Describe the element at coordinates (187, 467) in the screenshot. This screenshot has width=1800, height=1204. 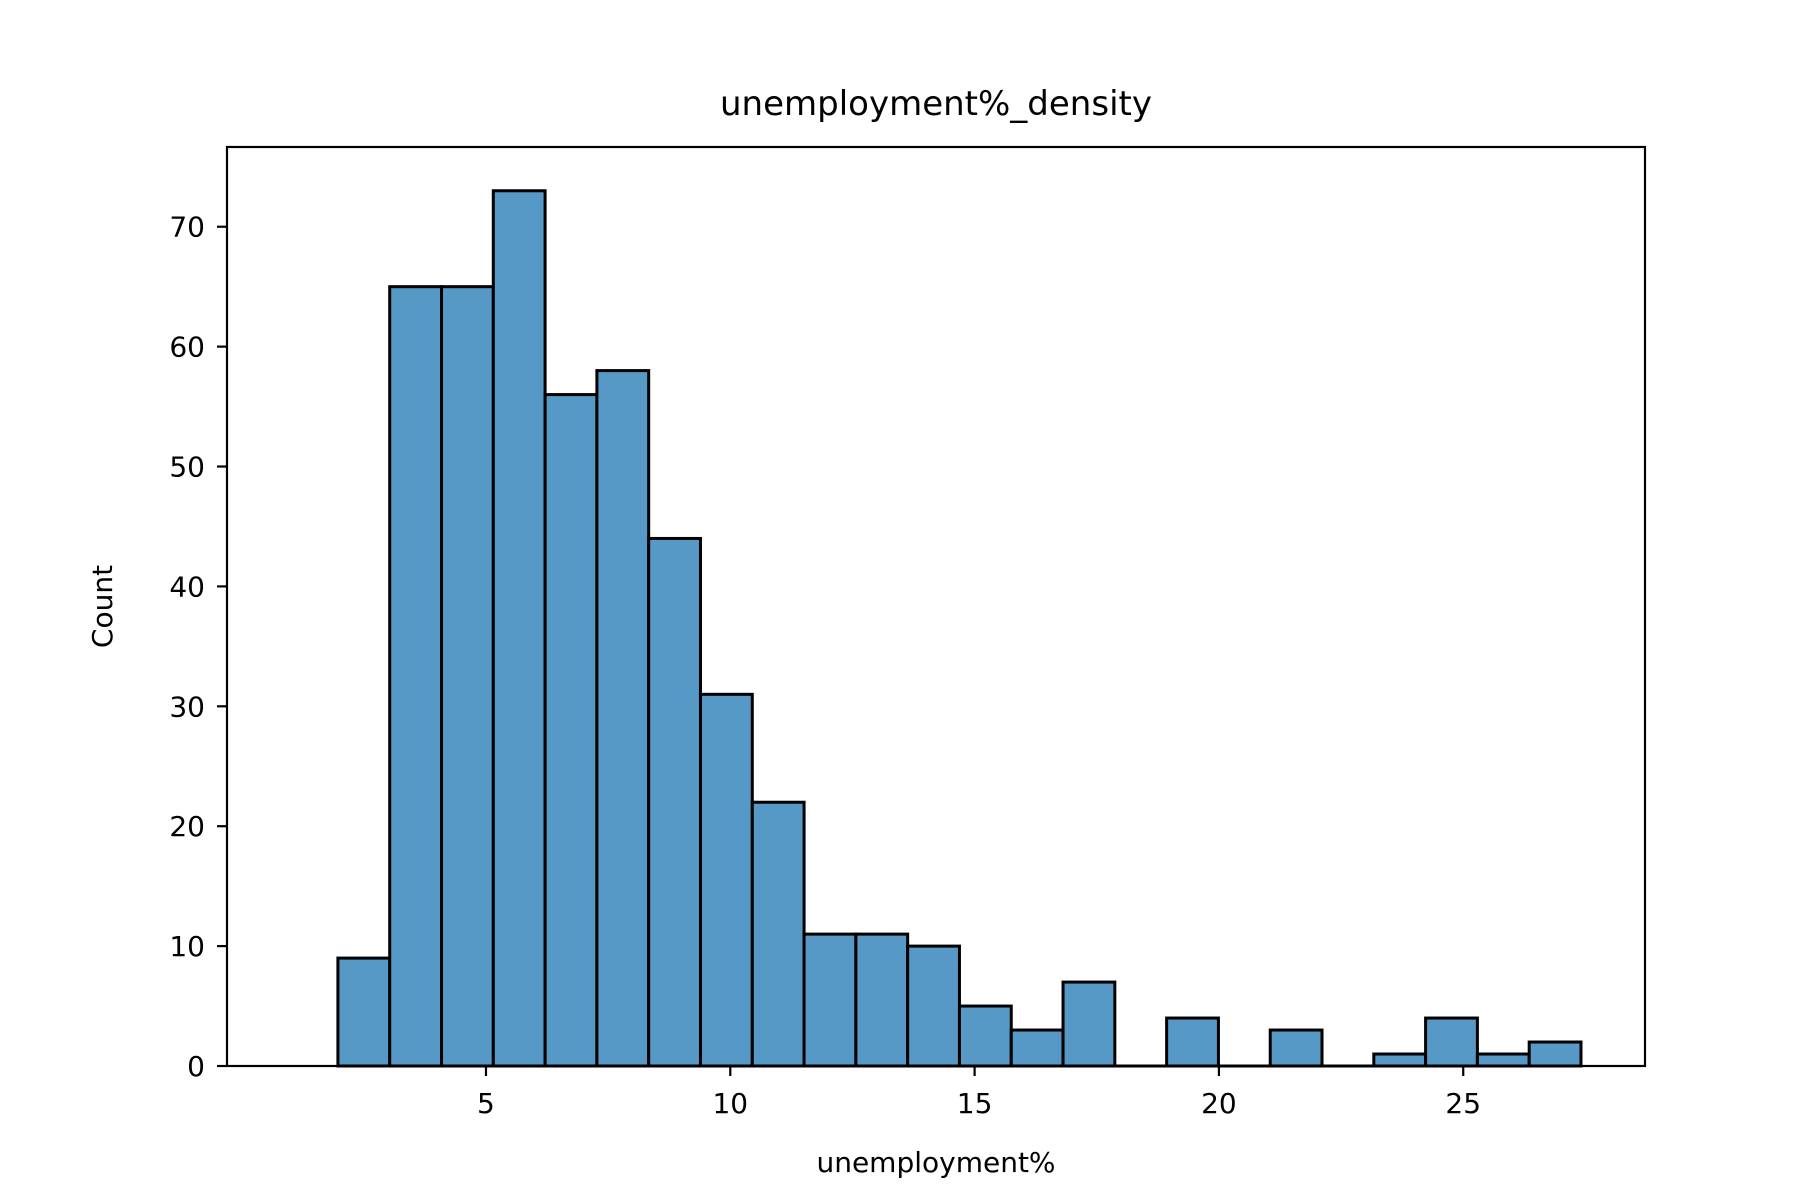
I see `y-tick-label: 50` at that location.